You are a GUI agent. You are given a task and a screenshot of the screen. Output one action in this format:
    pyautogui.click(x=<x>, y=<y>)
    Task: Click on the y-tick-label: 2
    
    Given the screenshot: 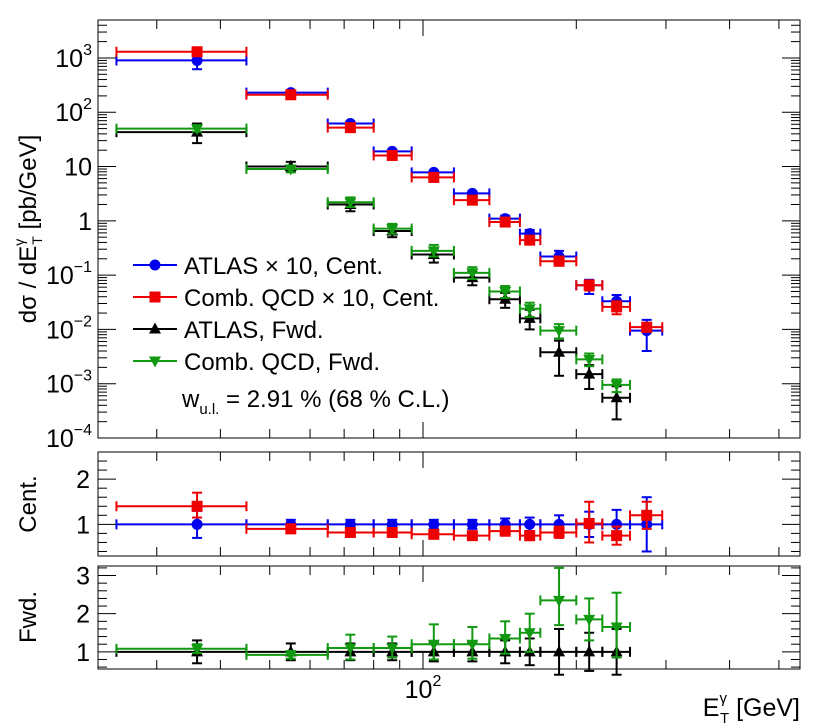 What is the action you would take?
    pyautogui.click(x=83, y=615)
    